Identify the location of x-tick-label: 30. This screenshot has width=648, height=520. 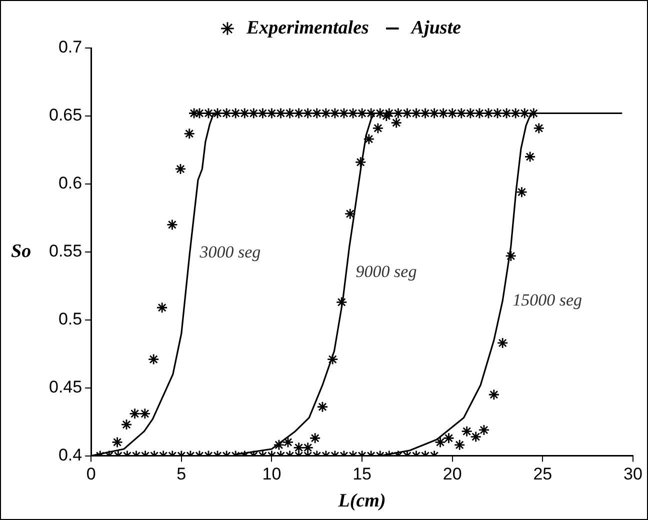
(633, 474).